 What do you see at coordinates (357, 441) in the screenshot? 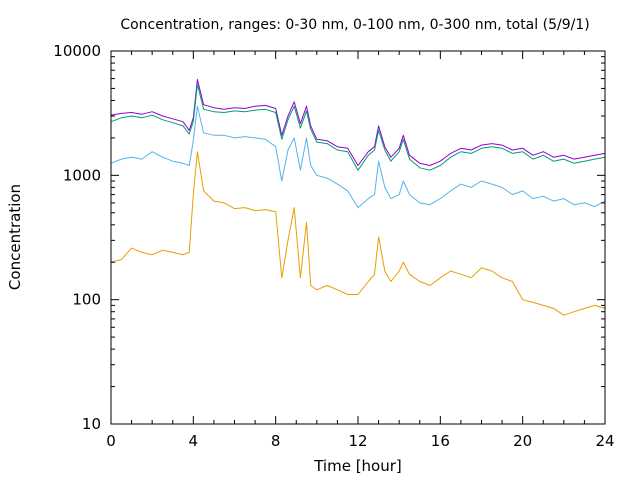
I see `x-tick-label: 12` at bounding box center [357, 441].